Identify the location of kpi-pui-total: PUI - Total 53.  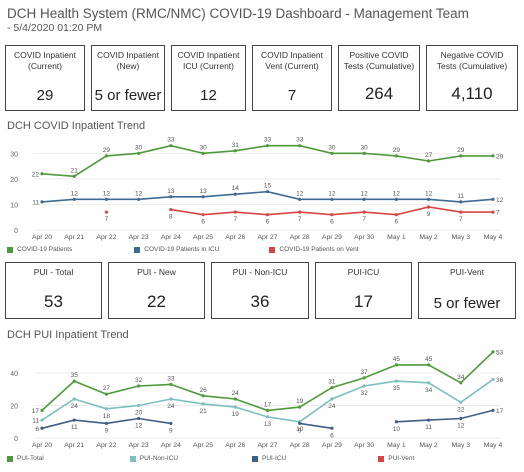
(53, 290).